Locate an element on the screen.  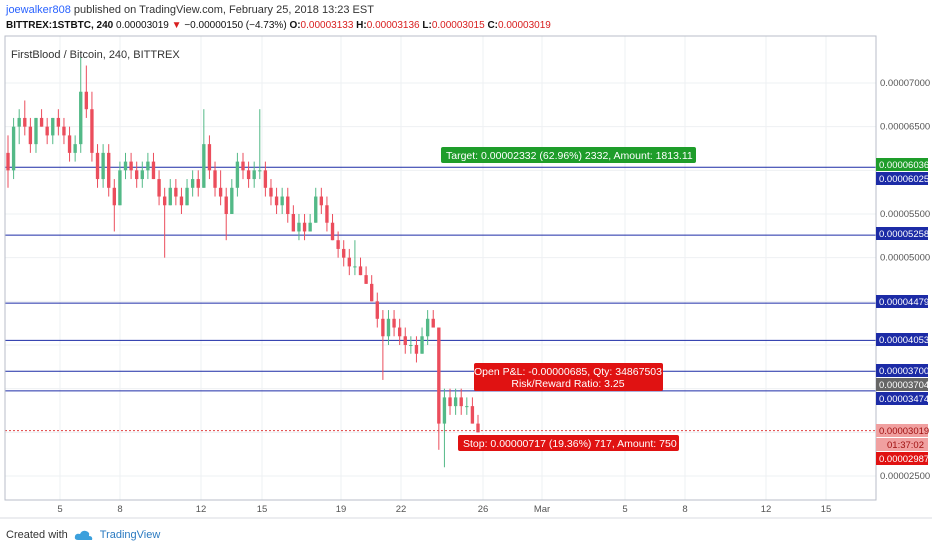
badge-3474: 0.00003474 is located at coordinates (902, 398).